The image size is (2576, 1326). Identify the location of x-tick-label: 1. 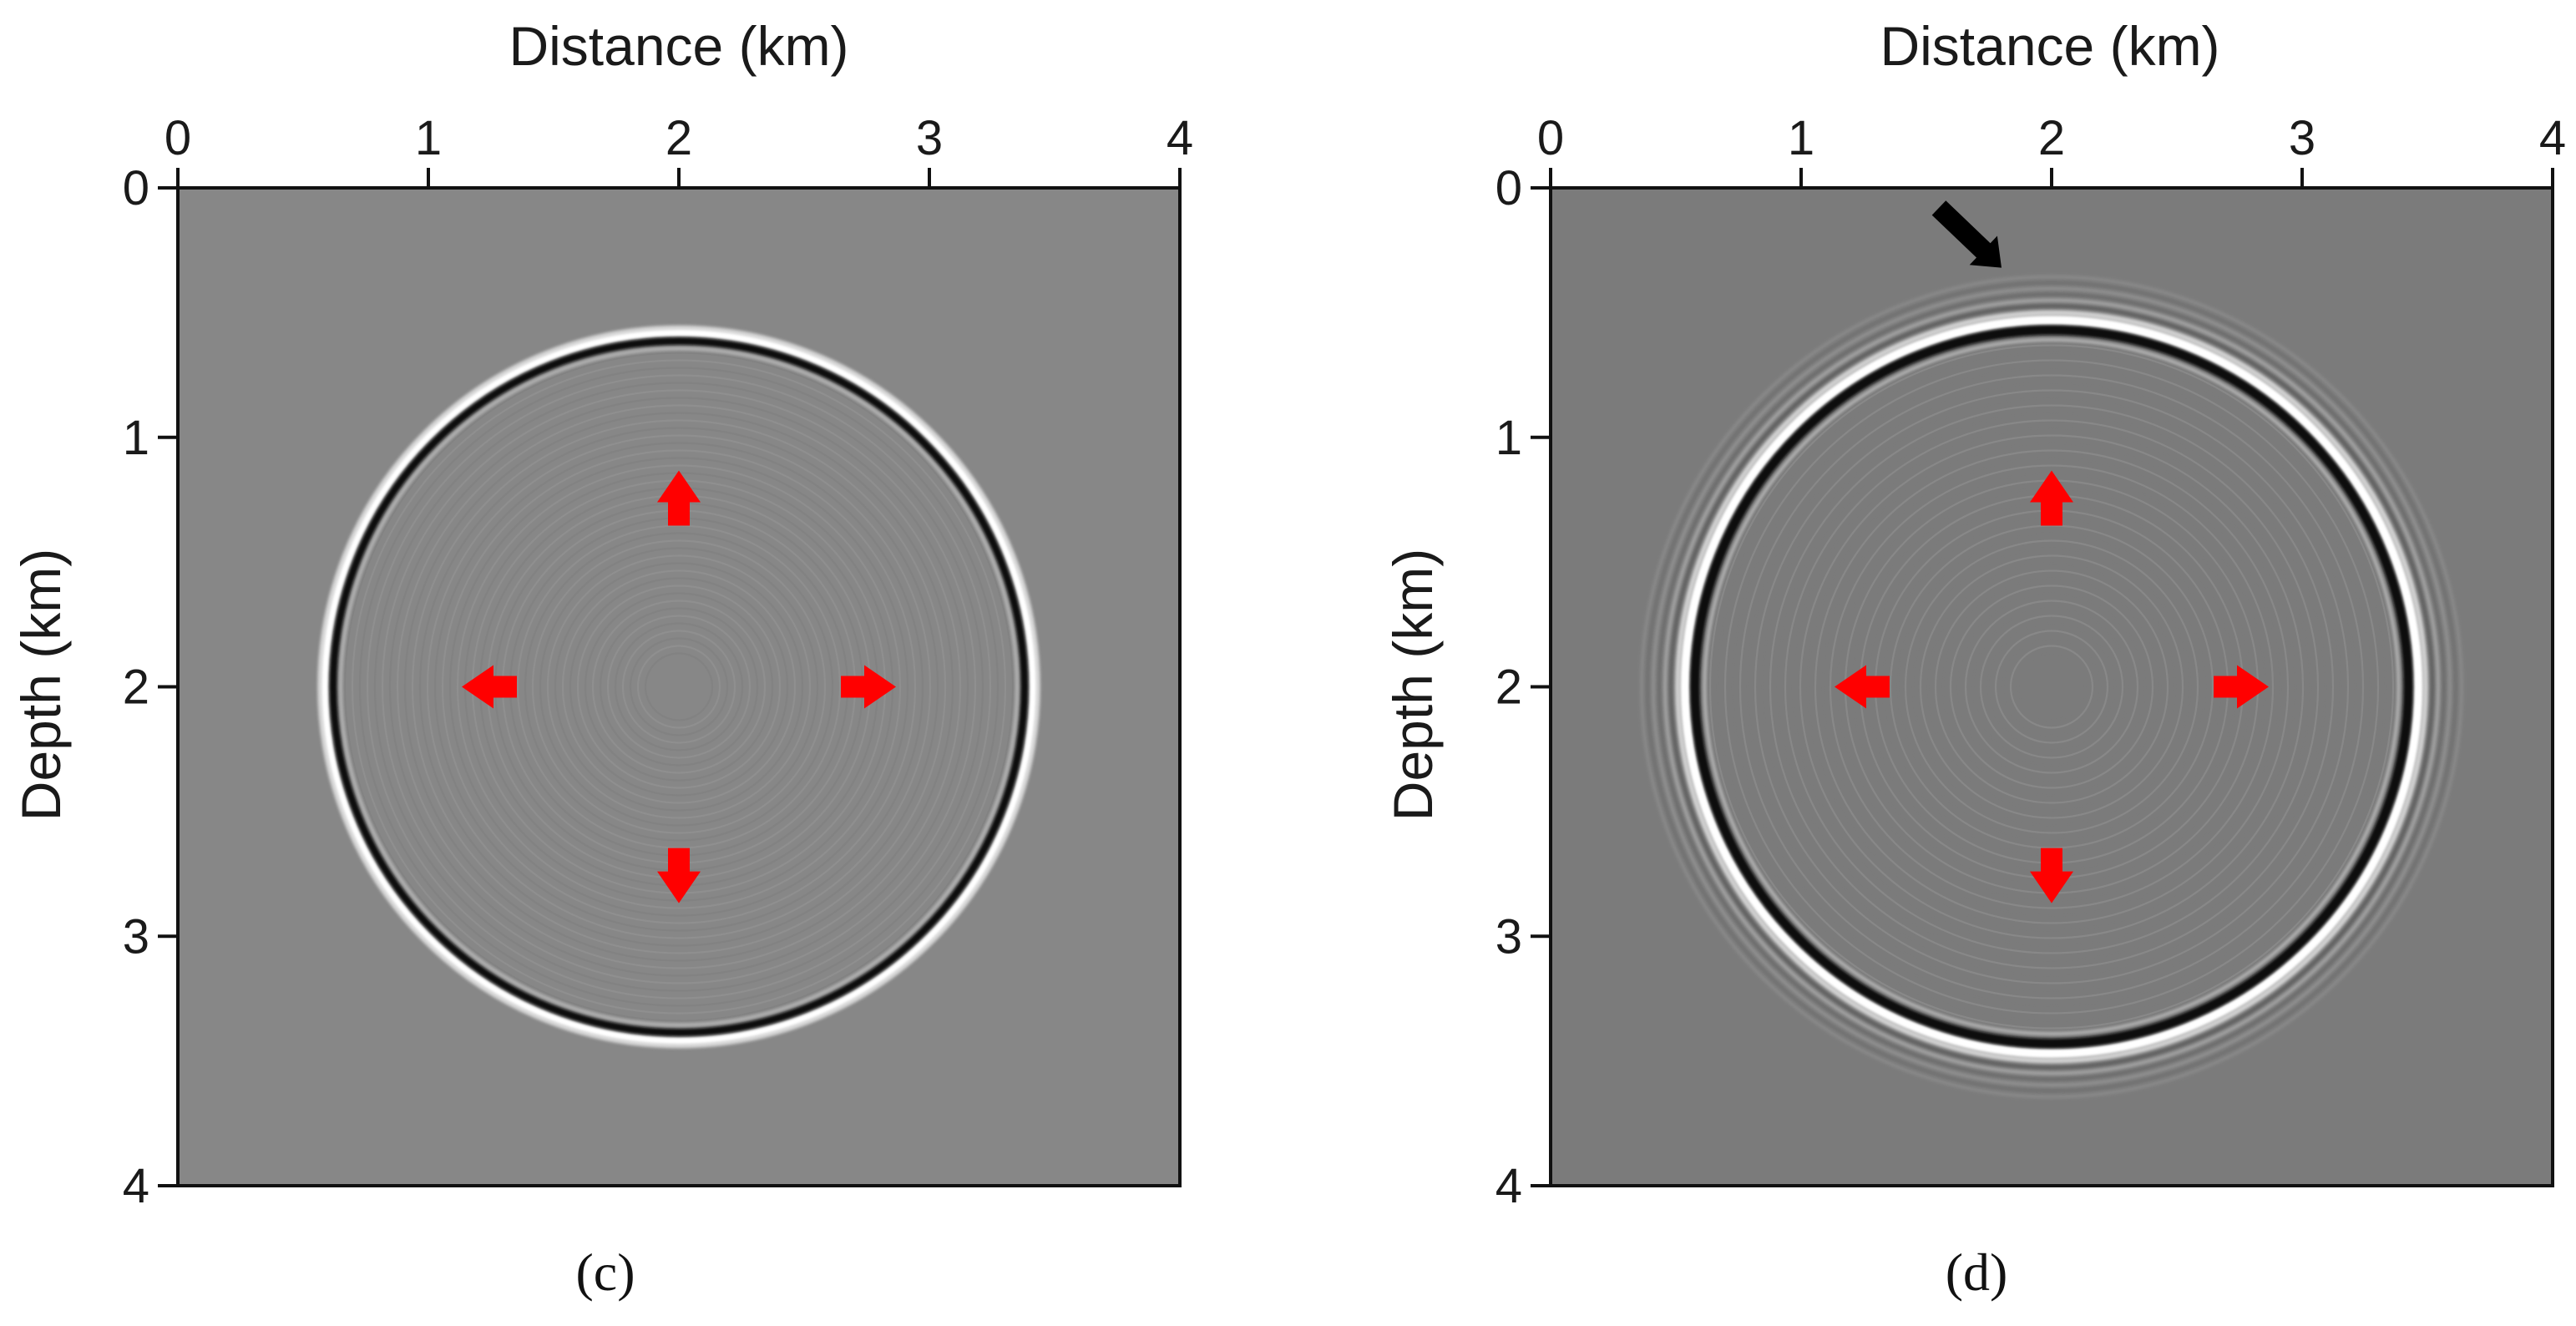
(428, 138).